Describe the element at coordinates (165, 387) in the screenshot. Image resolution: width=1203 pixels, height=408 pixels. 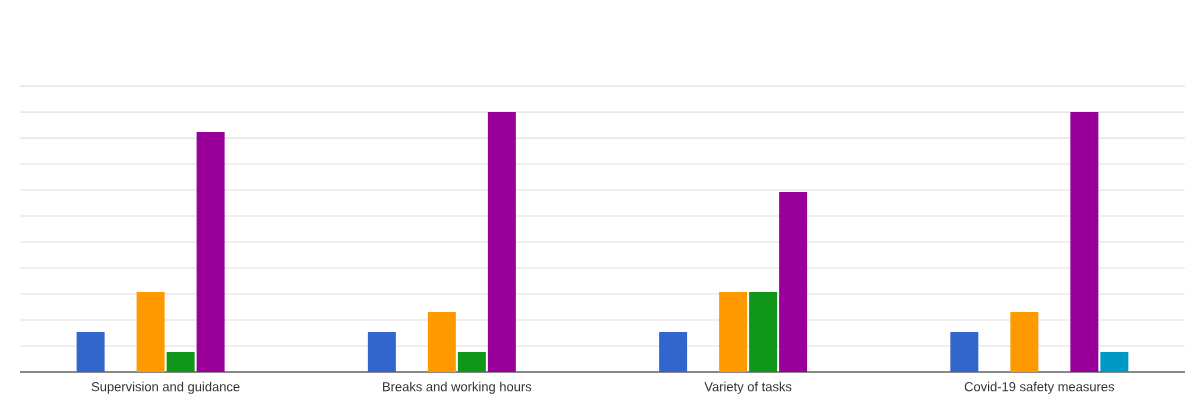
I see `x-tick-label: Supervision and guidance` at that location.